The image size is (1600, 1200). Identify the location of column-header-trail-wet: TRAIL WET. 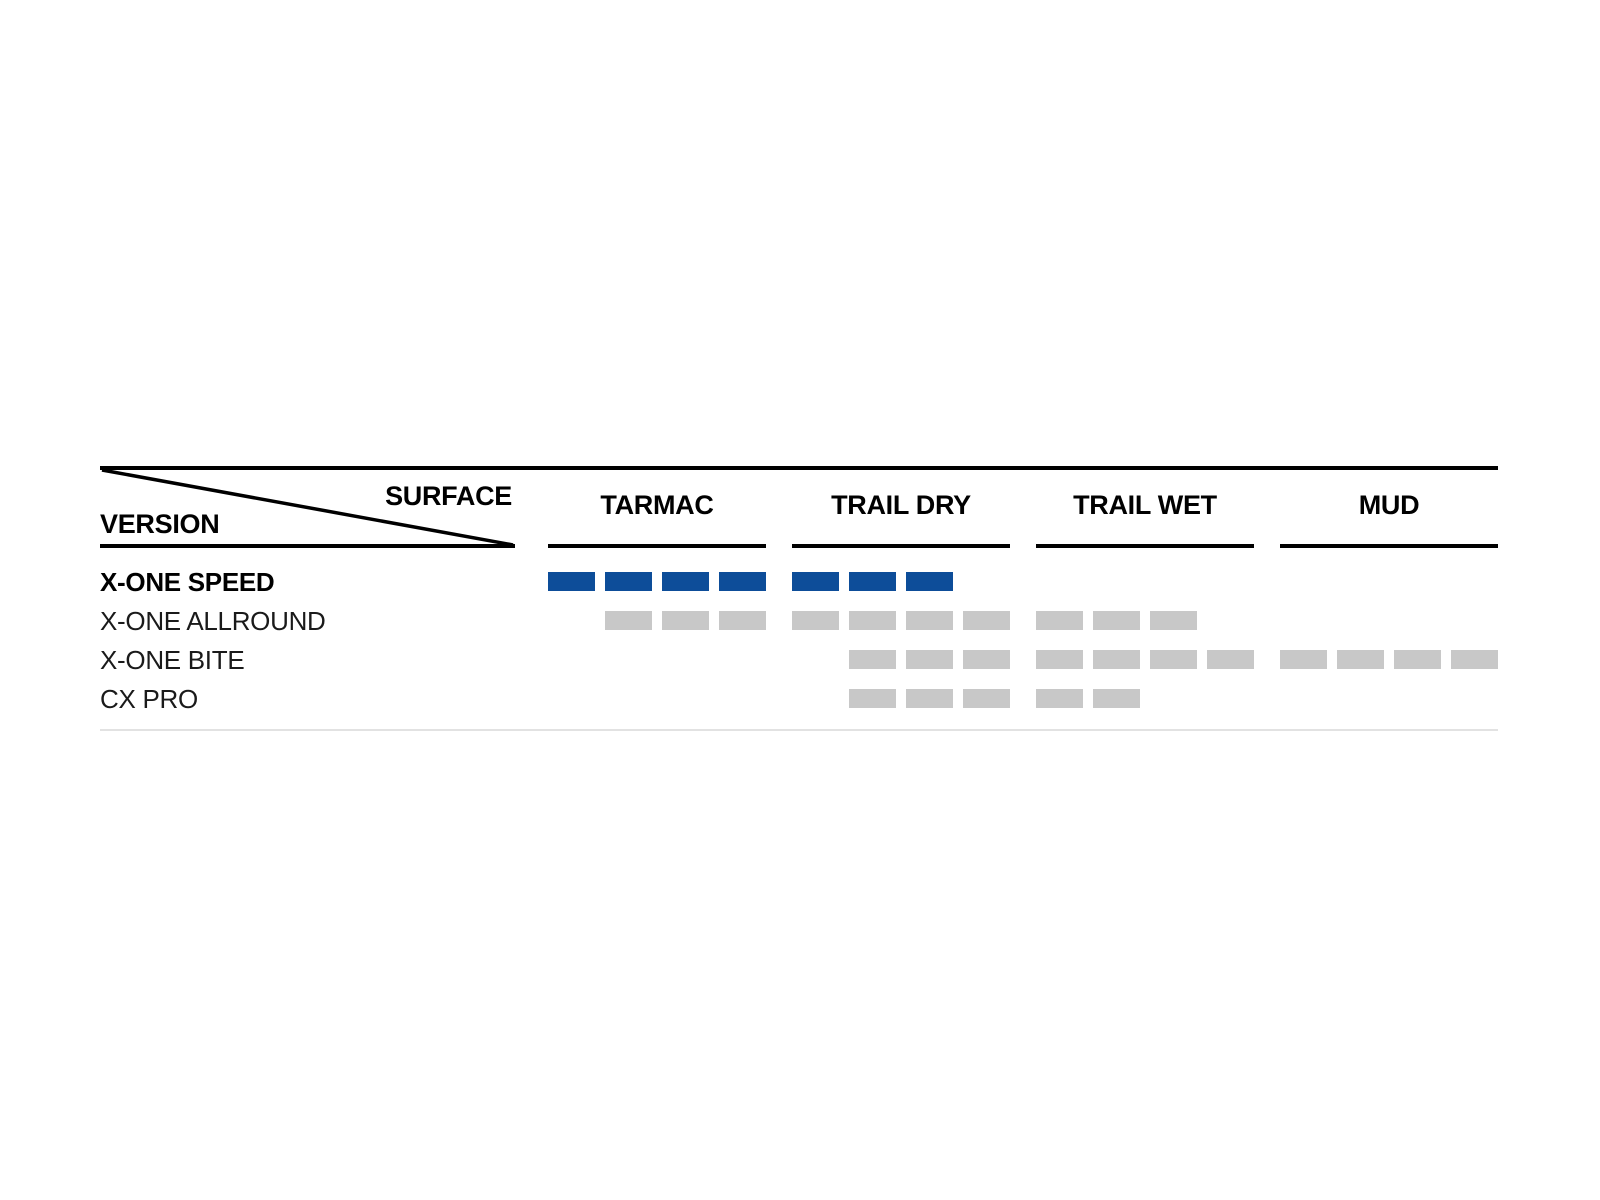
(1145, 505).